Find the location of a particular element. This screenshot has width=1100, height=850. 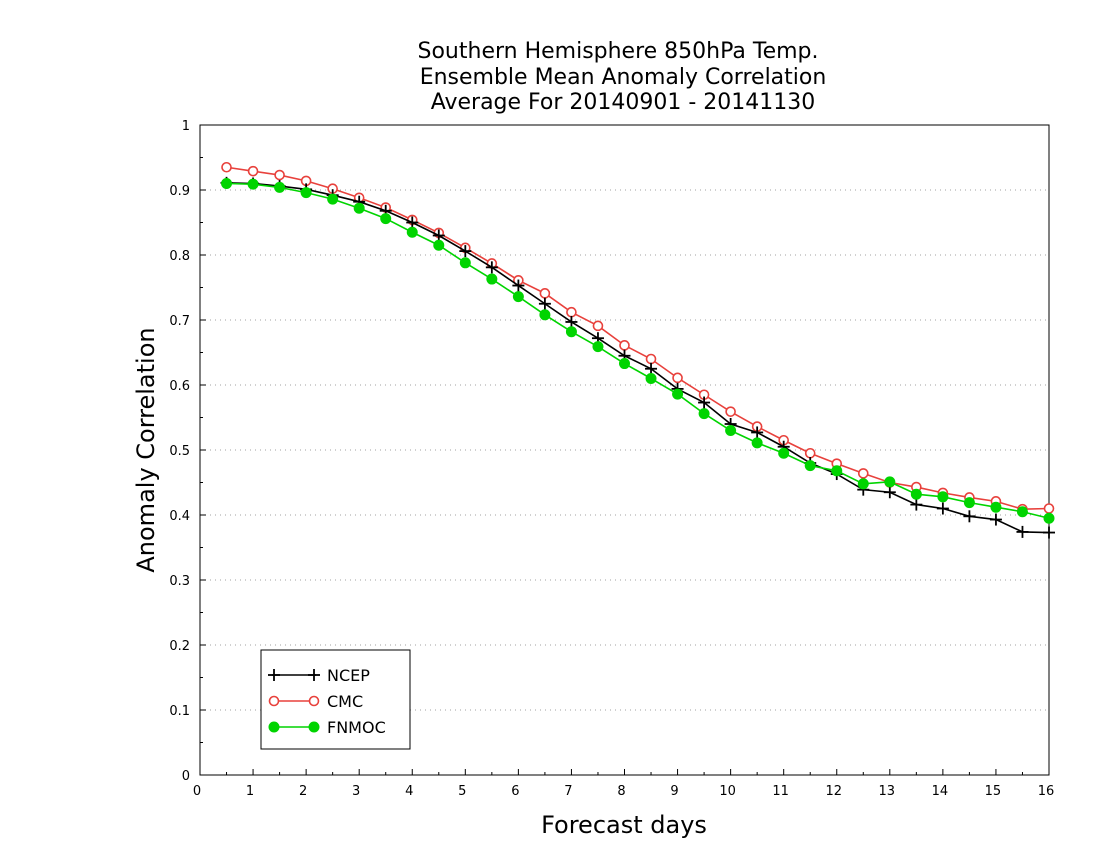

x-tick-label: 9 is located at coordinates (674, 791).